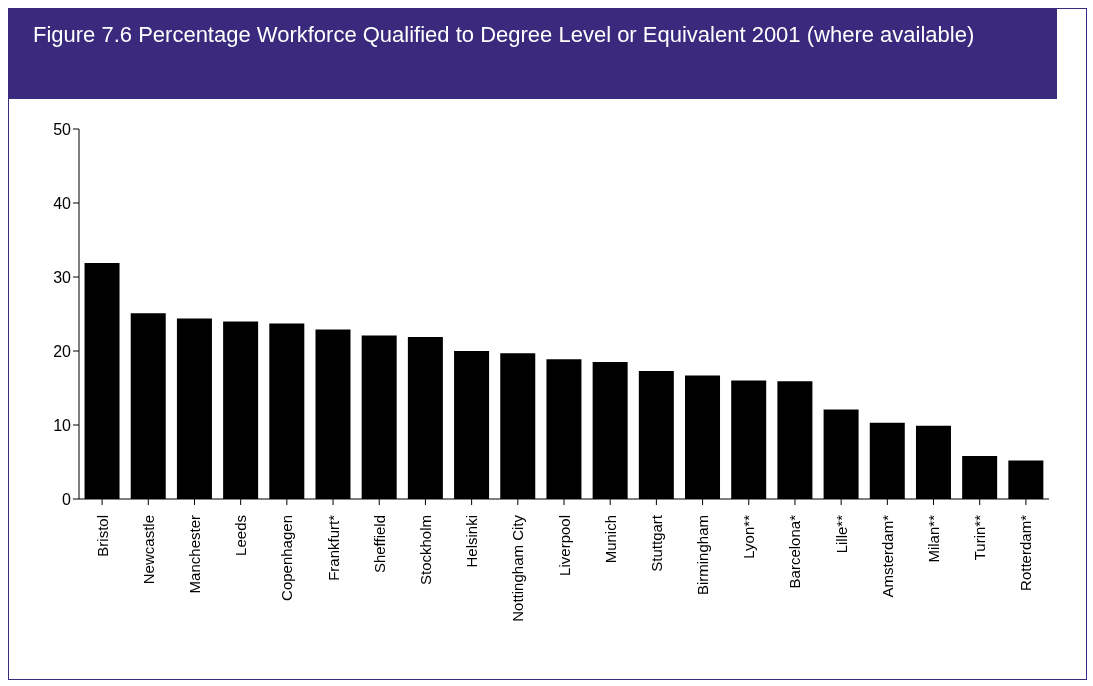  Describe the element at coordinates (795, 551) in the screenshot. I see `x-tick-label: Barcelona*` at that location.